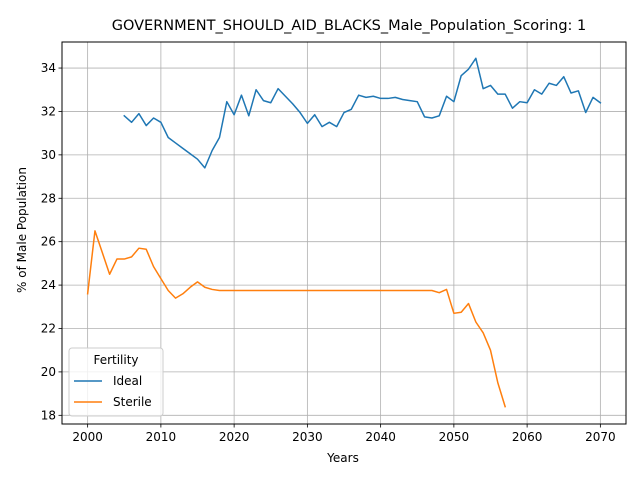  What do you see at coordinates (234, 437) in the screenshot?
I see `x-tick-label: 2020` at bounding box center [234, 437].